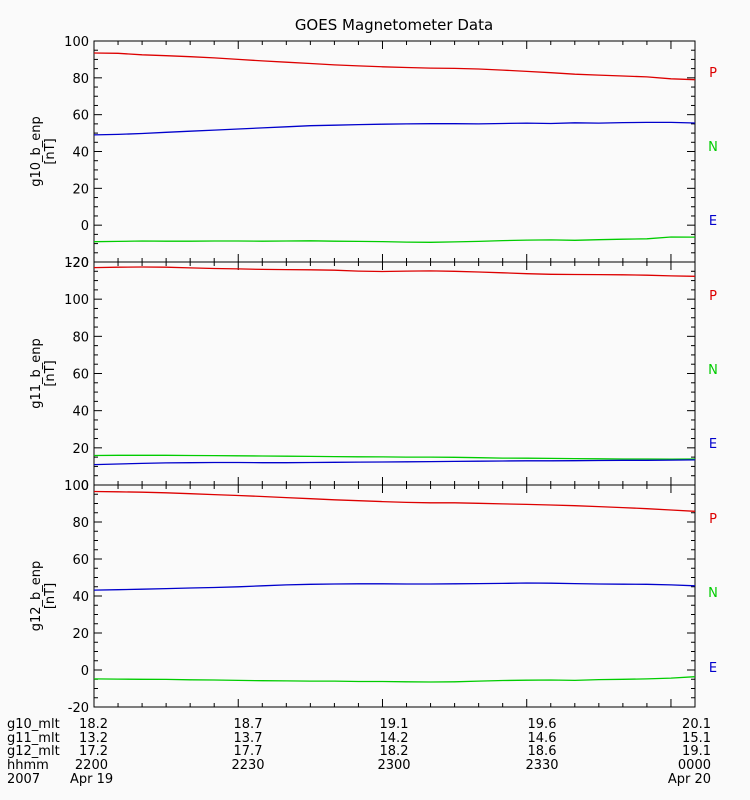  What do you see at coordinates (542, 724) in the screenshot?
I see `axis-table-cell: 19.6` at bounding box center [542, 724].